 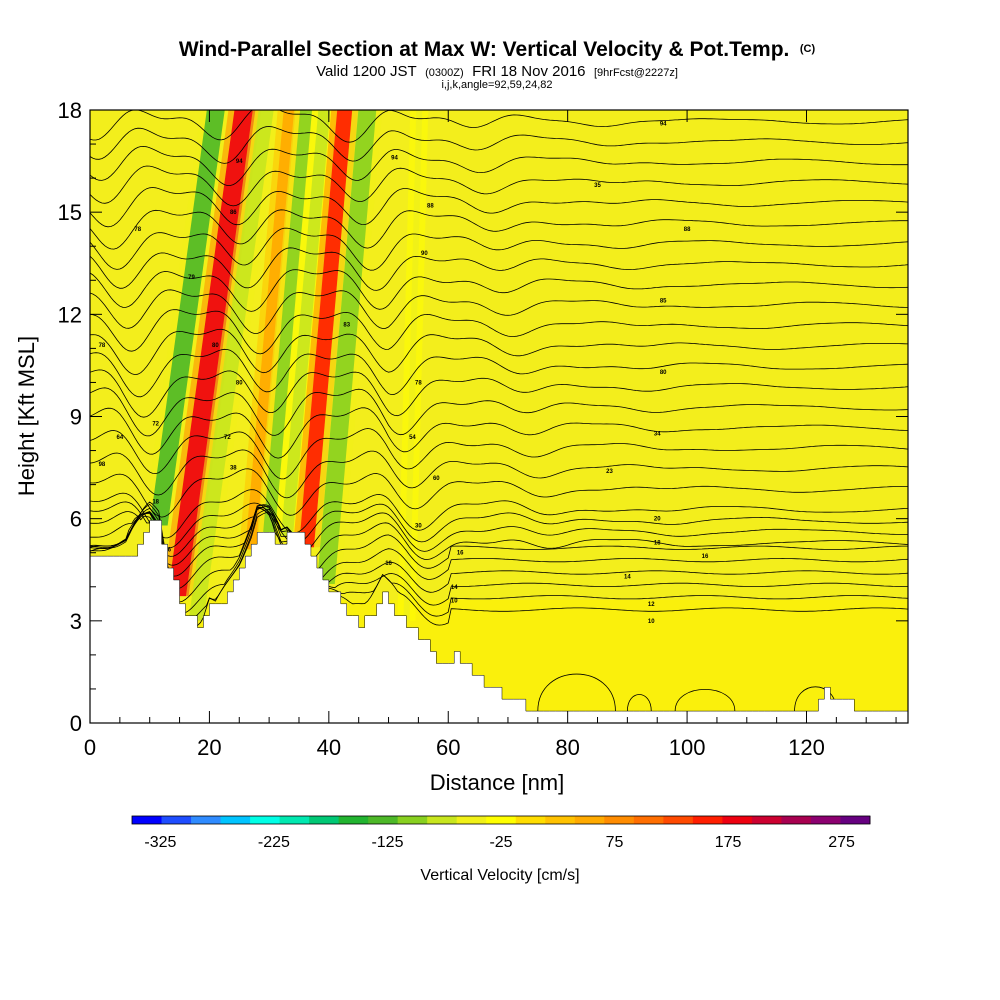 I want to click on contour-label: 90, so click(x=424, y=254).